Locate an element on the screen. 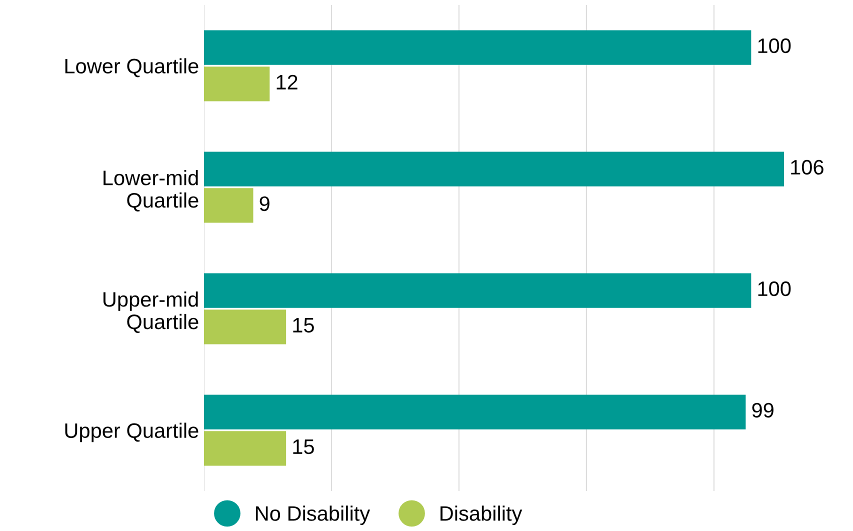 Image resolution: width=853 pixels, height=531 pixels. y-tick-label: Upper Quartile is located at coordinates (131, 432).